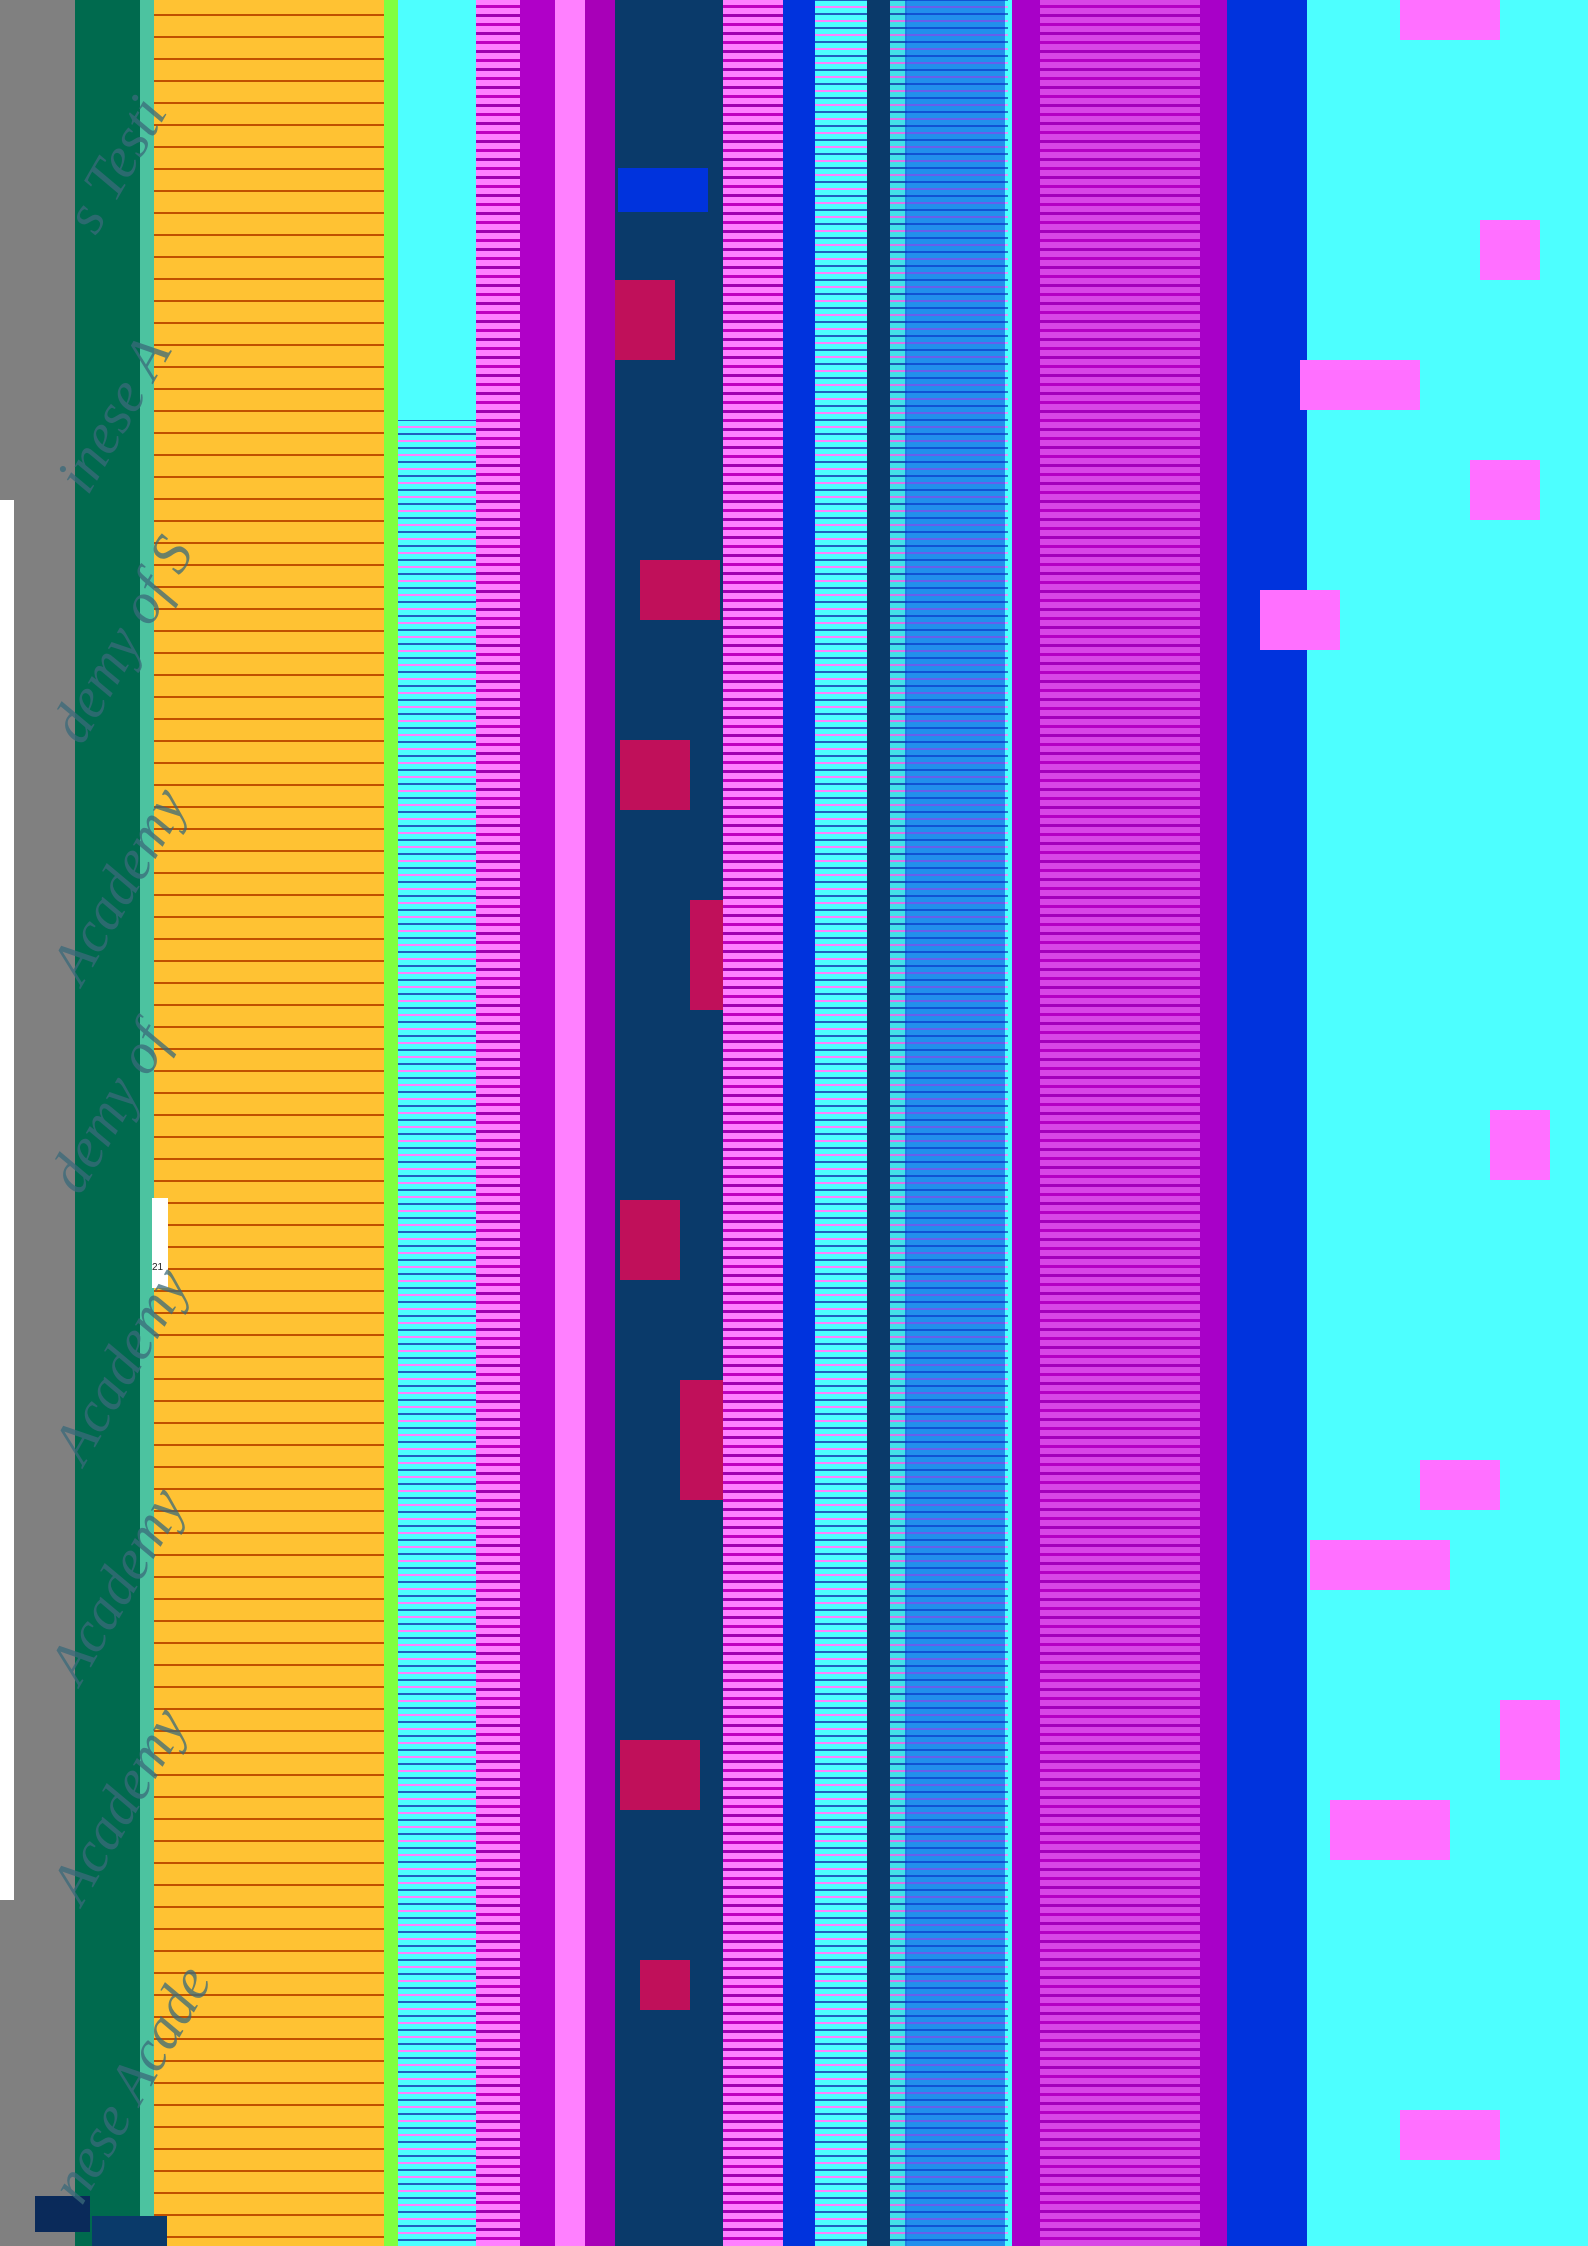 Image resolution: width=1588 pixels, height=2246 pixels. I want to click on small-white-box, so click(160, 1243).